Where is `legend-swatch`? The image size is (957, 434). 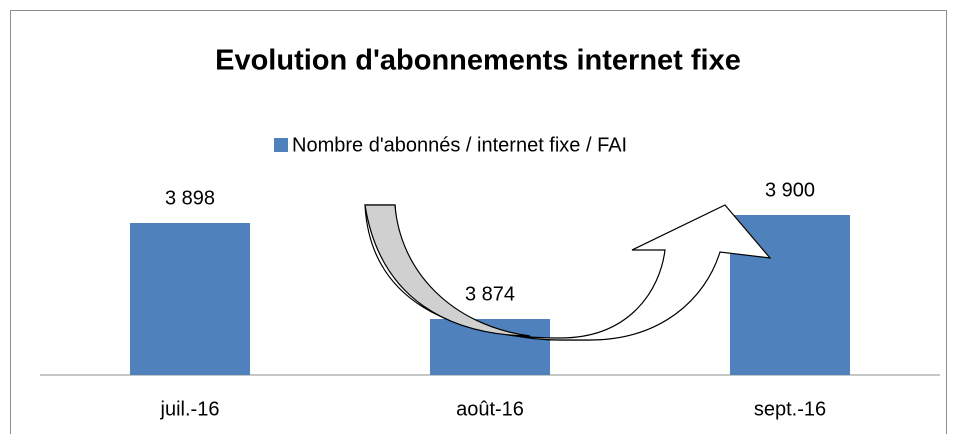 legend-swatch is located at coordinates (281, 145).